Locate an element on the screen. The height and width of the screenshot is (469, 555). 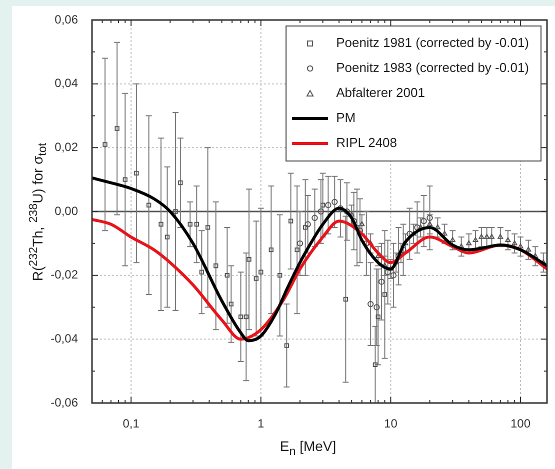
legend-label: PM is located at coordinates (346, 118).